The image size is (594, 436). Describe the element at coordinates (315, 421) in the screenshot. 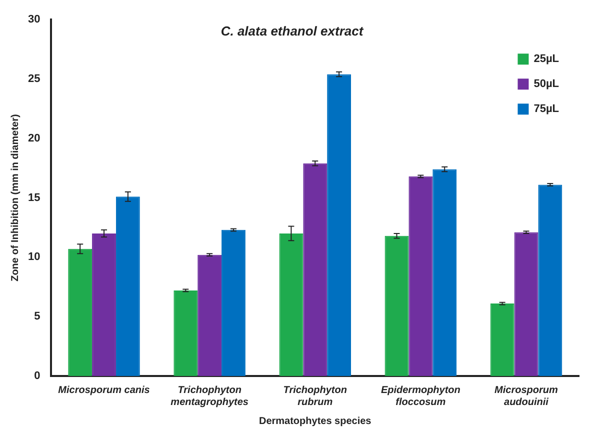

I see `x-axis-title: Dermatophytes species` at that location.